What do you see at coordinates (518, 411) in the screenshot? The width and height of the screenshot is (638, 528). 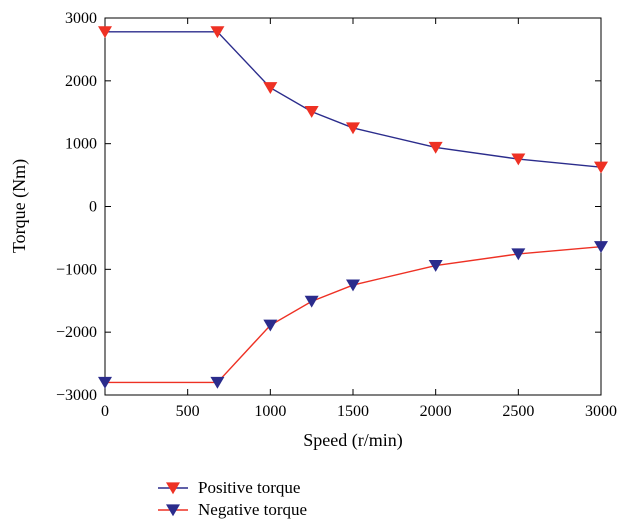 I see `x-tick-label: 2500` at bounding box center [518, 411].